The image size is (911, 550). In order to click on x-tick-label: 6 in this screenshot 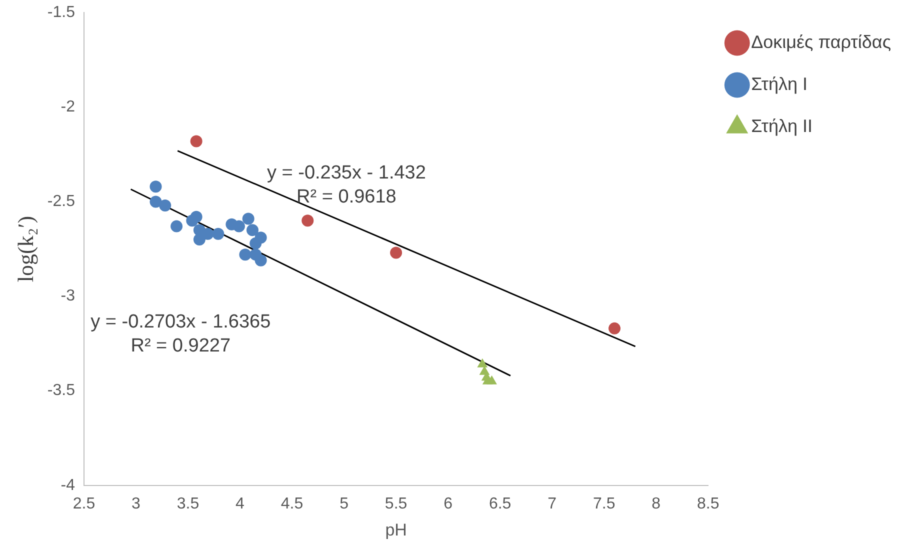, I will do `click(448, 503)`.